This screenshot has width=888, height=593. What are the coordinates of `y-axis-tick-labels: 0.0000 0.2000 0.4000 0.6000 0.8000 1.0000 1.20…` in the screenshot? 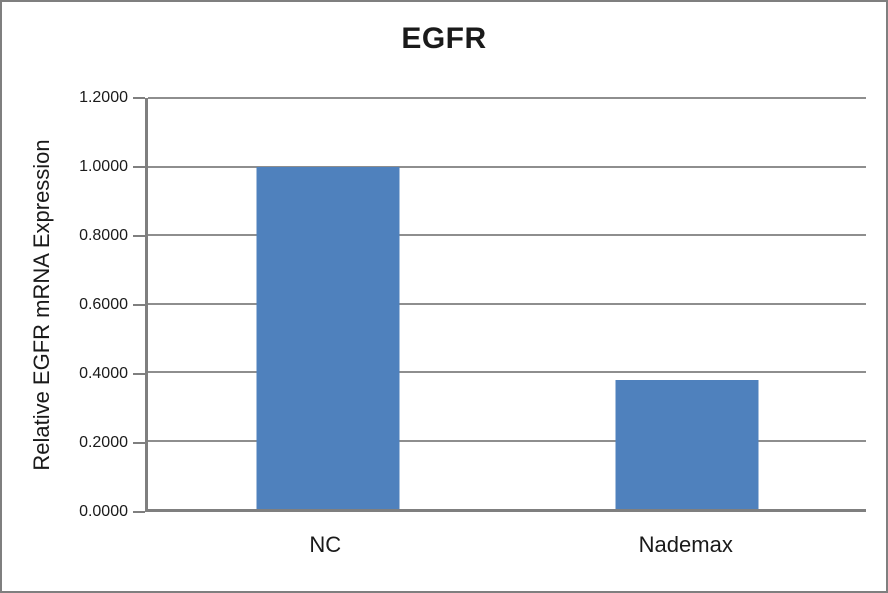 It's located at (65, 304).